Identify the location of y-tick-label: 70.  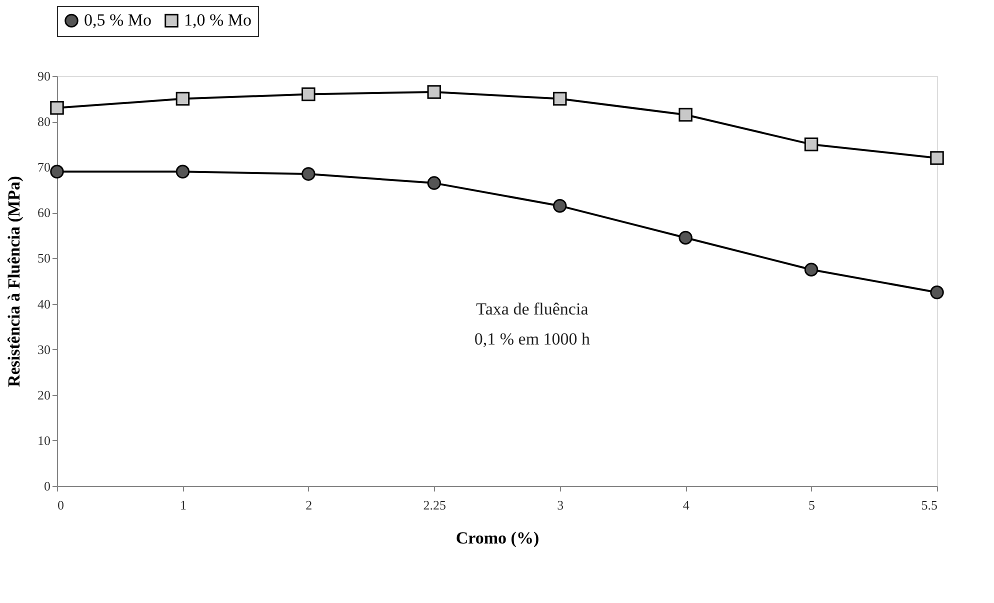
(44, 167).